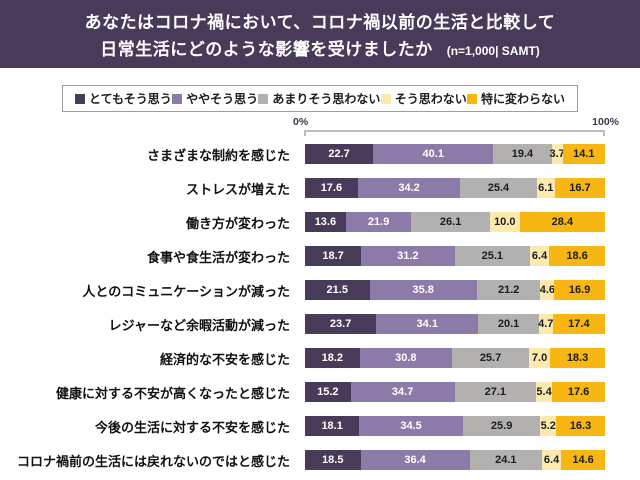  I want to click on bar-segment: 21.9, so click(378, 222).